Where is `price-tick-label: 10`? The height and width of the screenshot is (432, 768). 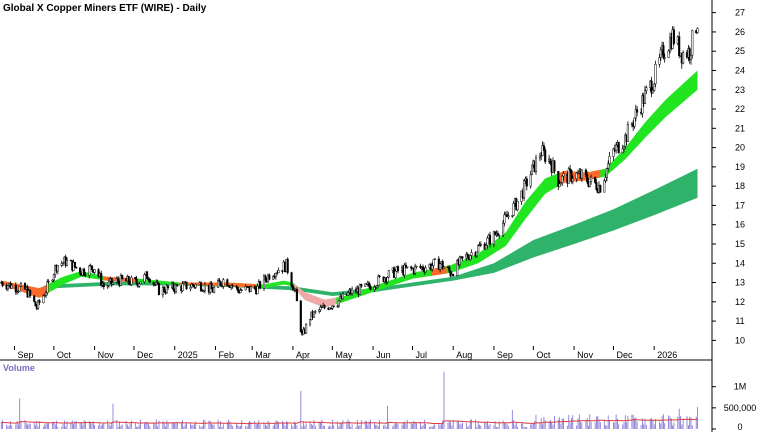
price-tick-label: 10 is located at coordinates (740, 340).